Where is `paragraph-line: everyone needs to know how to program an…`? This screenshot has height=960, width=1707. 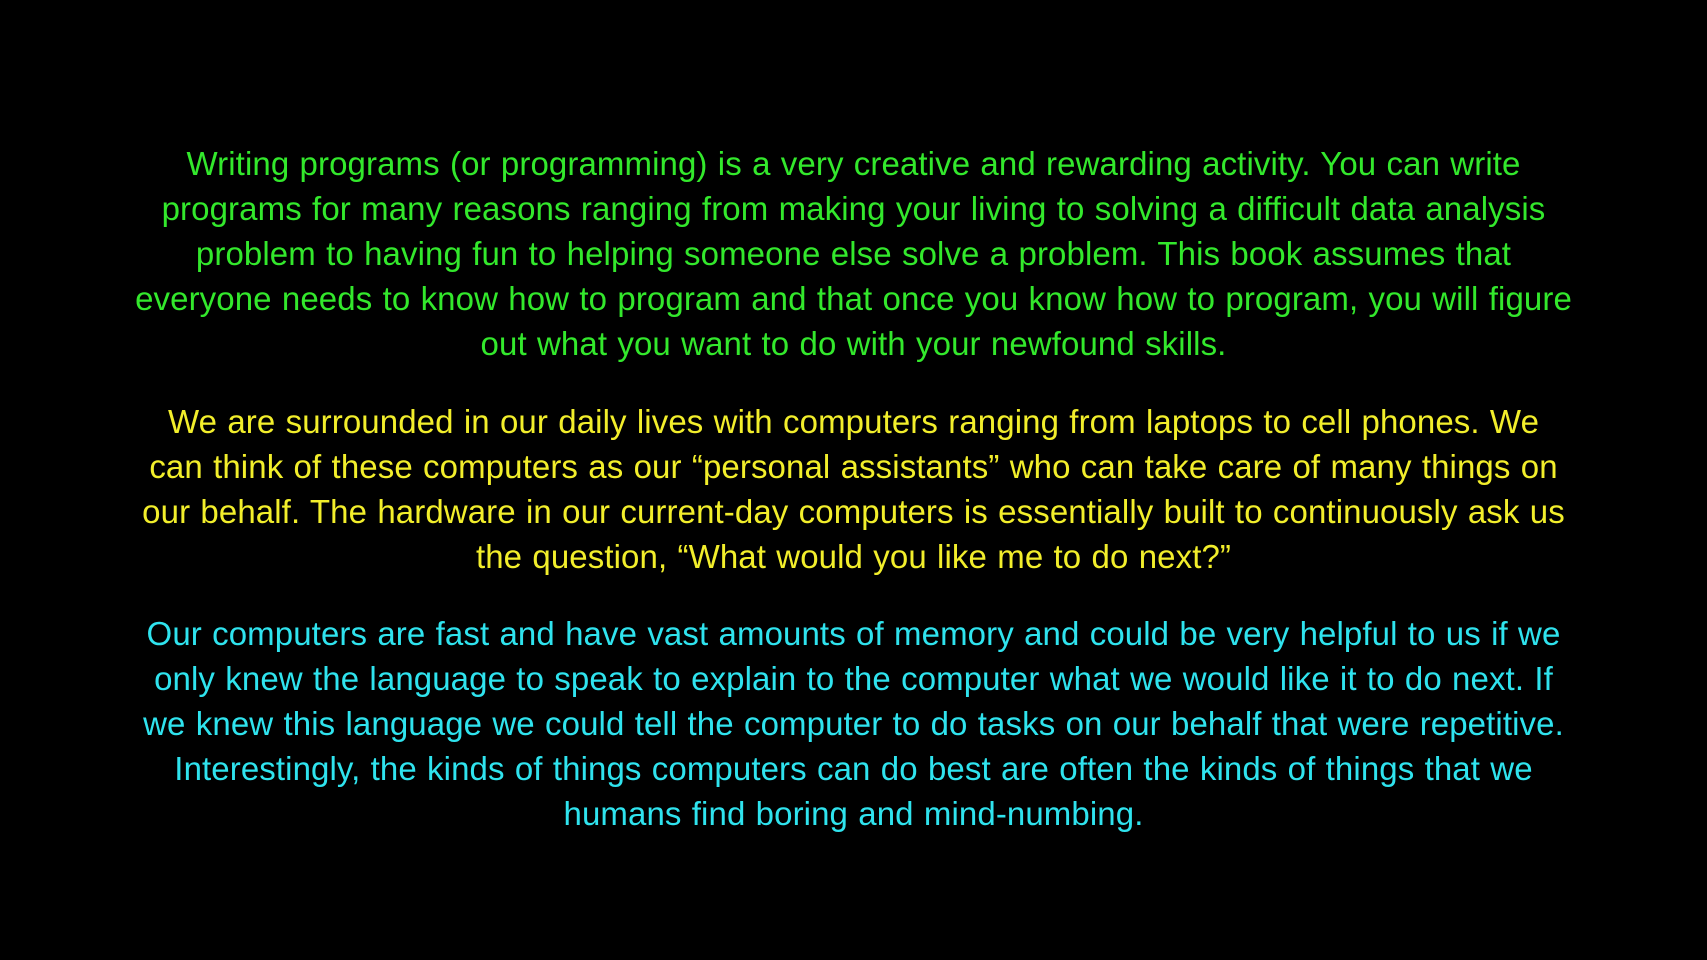
paragraph-line: everyone needs to know how to program an… is located at coordinates (853, 298).